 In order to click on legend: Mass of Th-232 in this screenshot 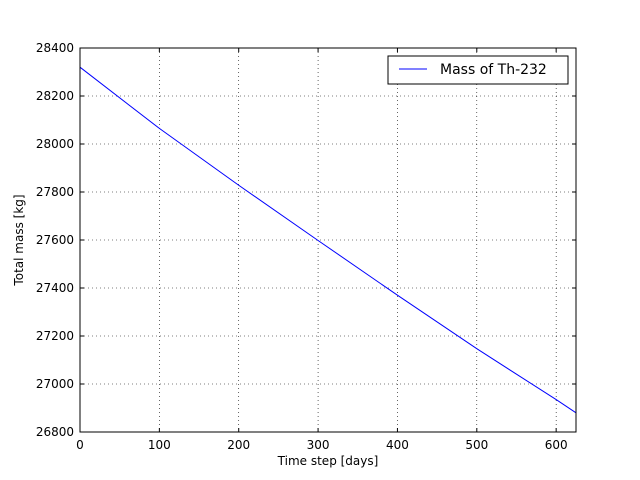, I will do `click(478, 70)`.